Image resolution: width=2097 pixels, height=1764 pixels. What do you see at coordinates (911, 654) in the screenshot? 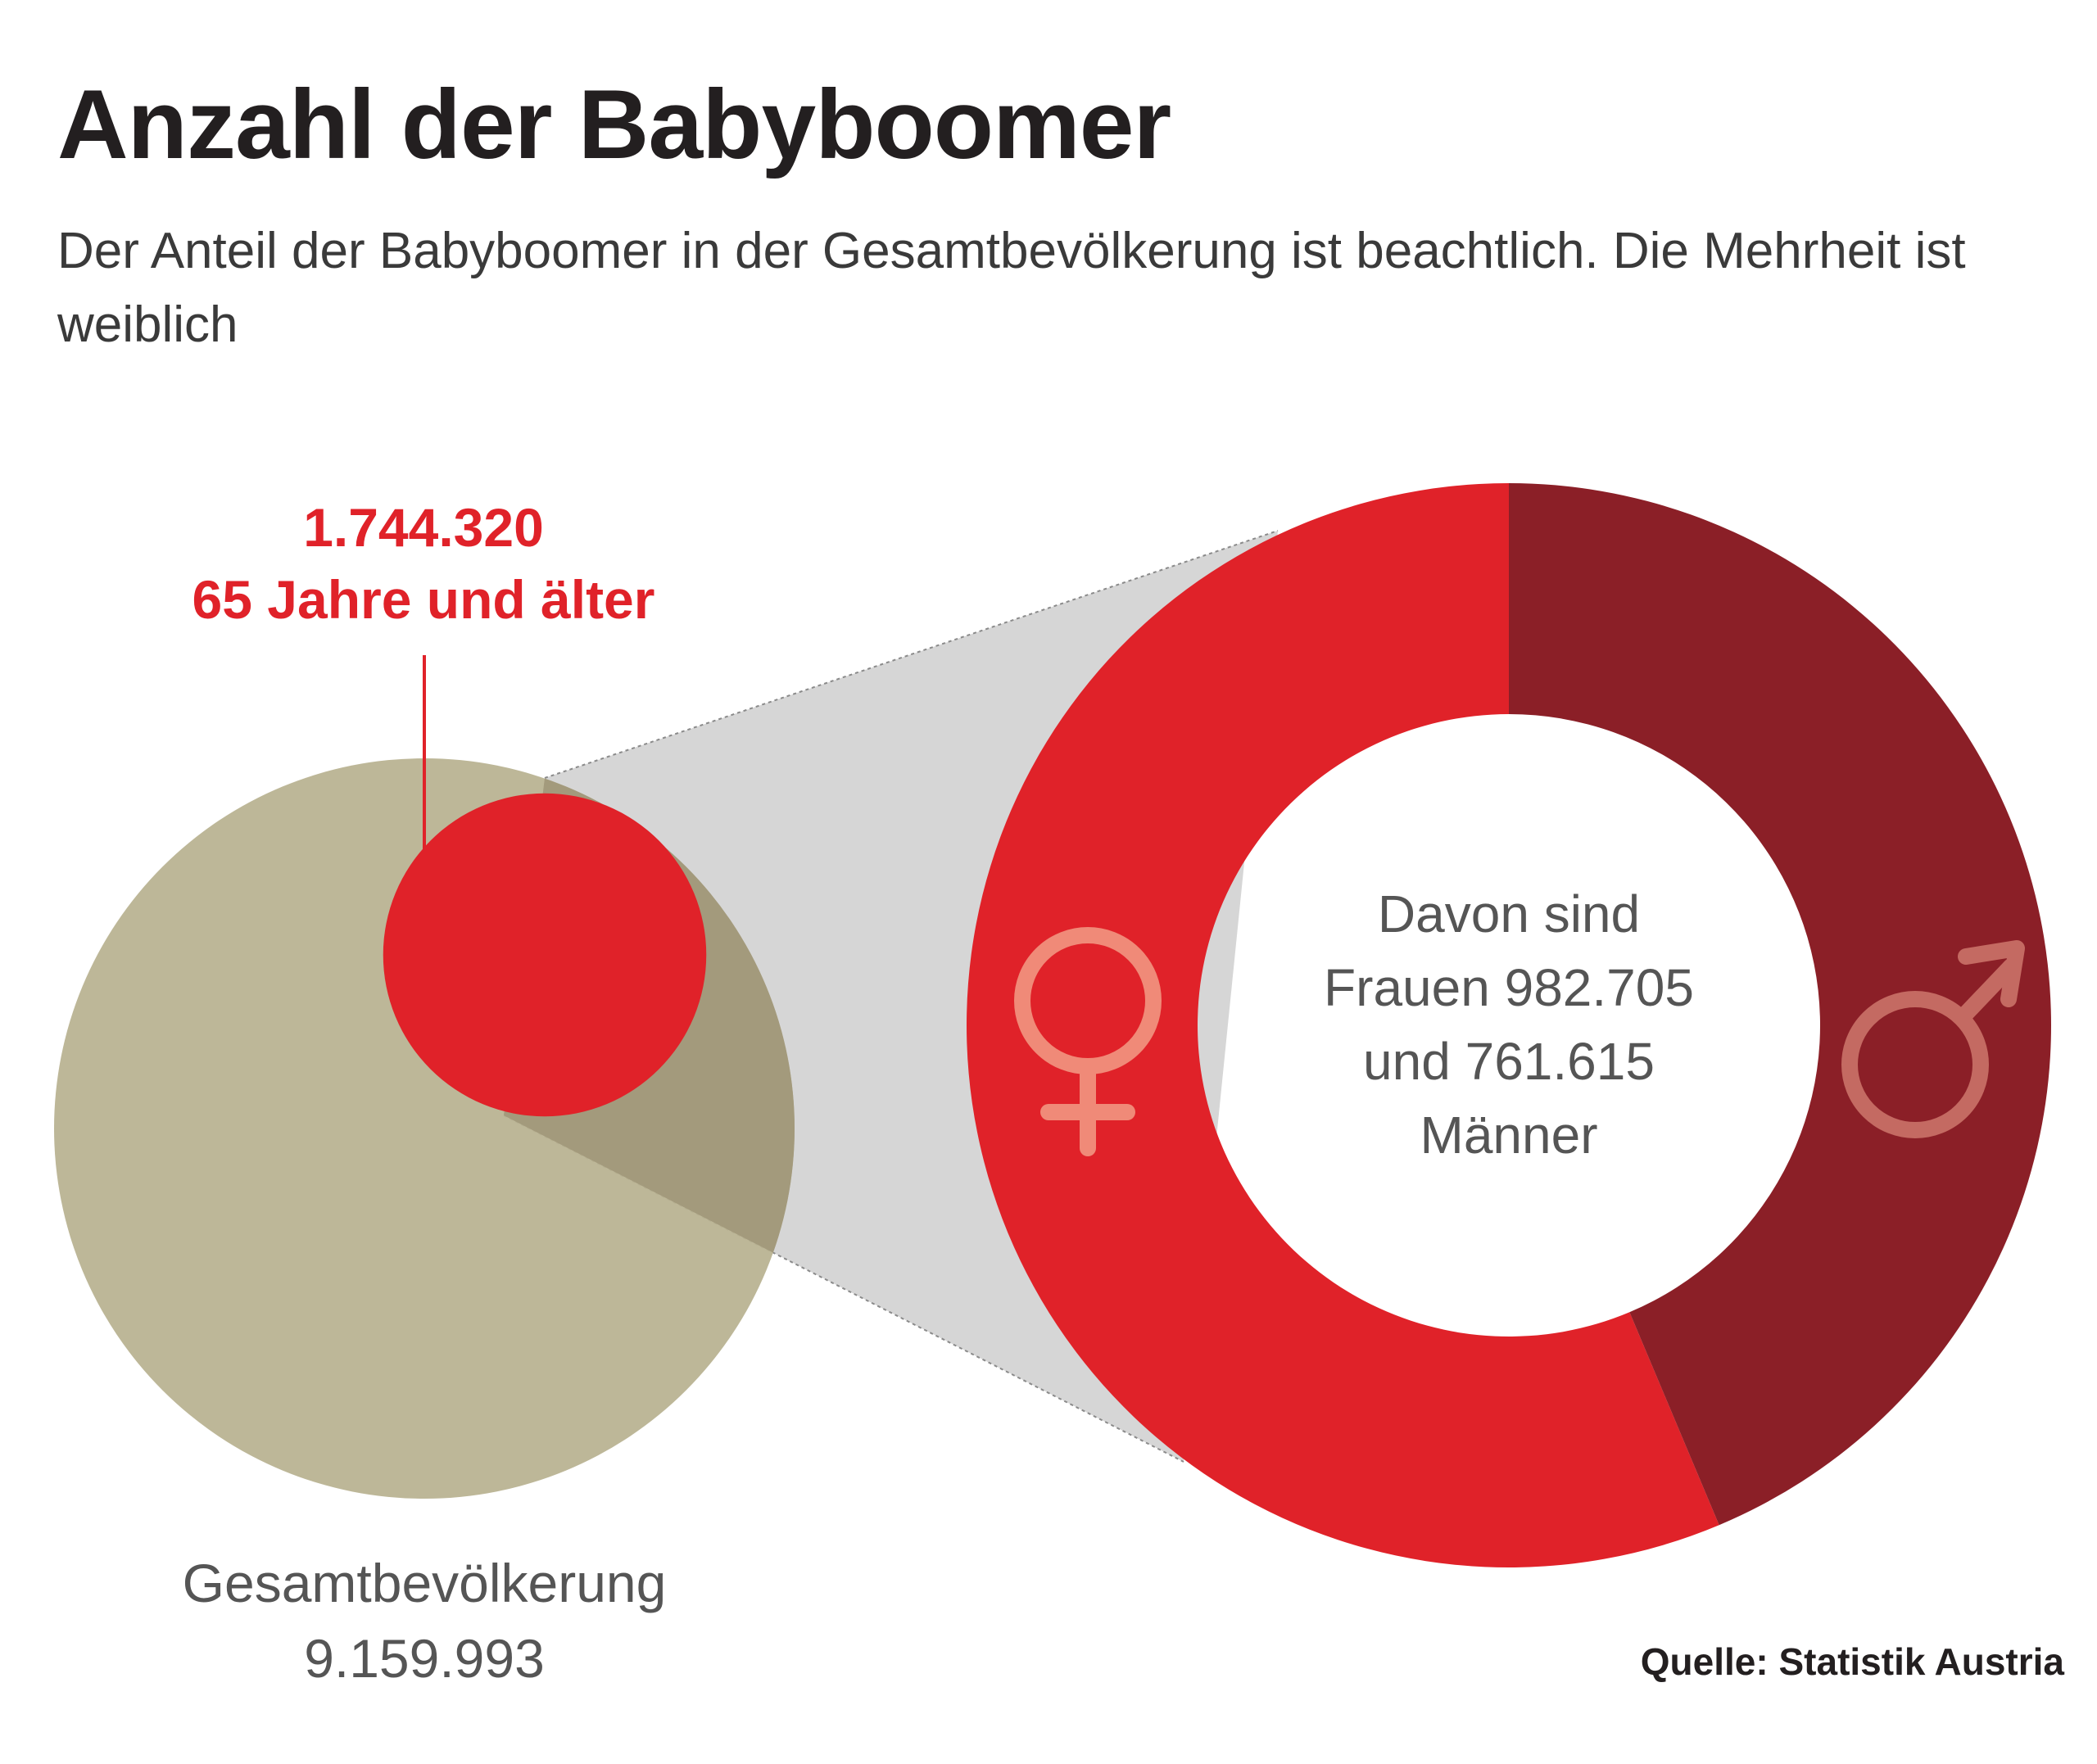
I see `zoom-connector-top-line` at bounding box center [911, 654].